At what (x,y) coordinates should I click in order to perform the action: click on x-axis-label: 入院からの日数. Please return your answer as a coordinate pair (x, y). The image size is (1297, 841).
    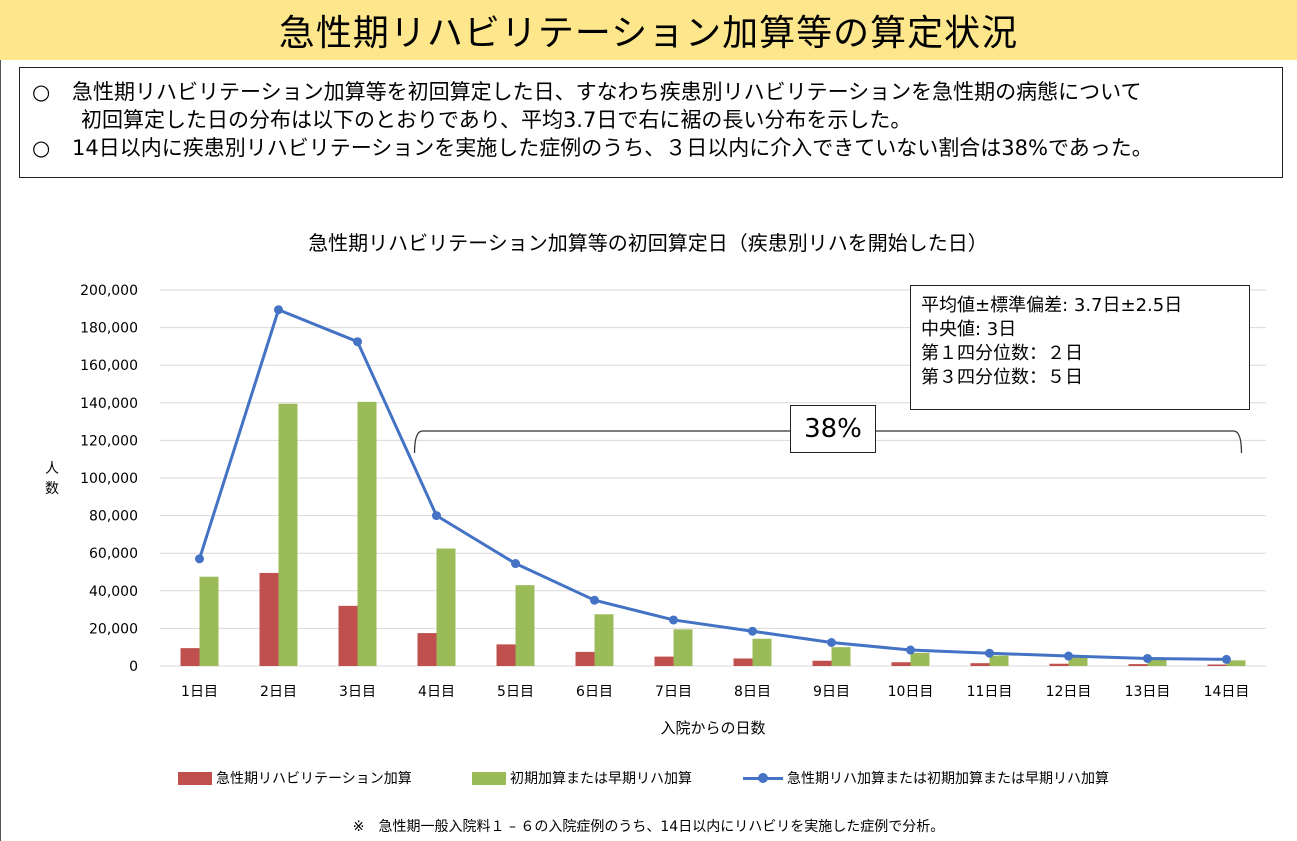
    Looking at the image, I should click on (712, 728).